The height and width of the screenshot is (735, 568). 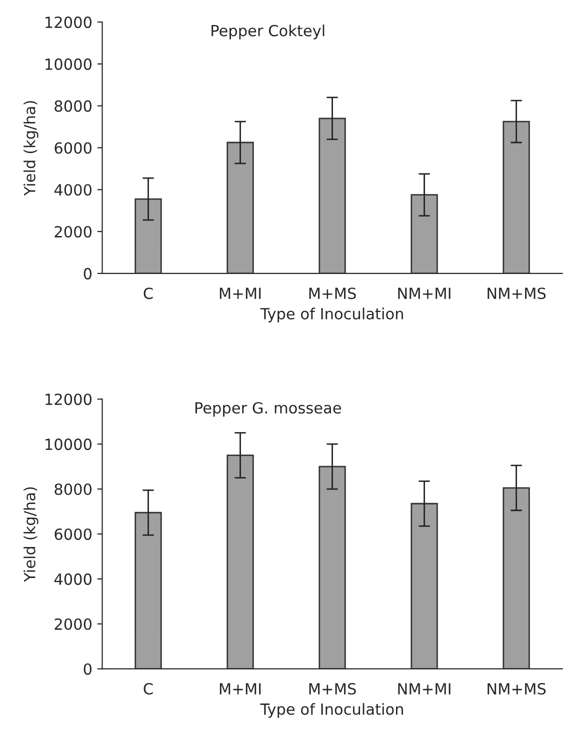 What do you see at coordinates (268, 409) in the screenshot?
I see `chart-title: Pepper G. mosseae` at bounding box center [268, 409].